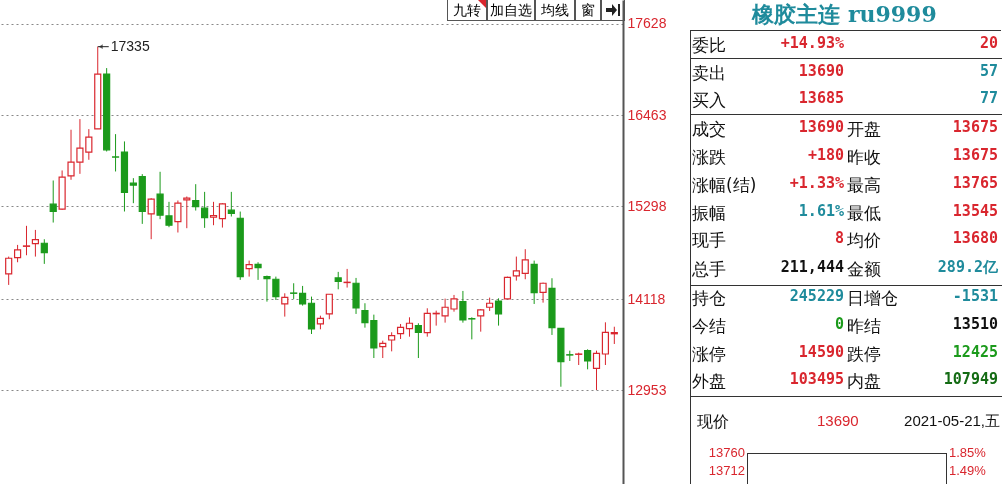 This screenshot has height=484, width=1002. Describe the element at coordinates (839, 324) in the screenshot. I see `text: 0` at that location.